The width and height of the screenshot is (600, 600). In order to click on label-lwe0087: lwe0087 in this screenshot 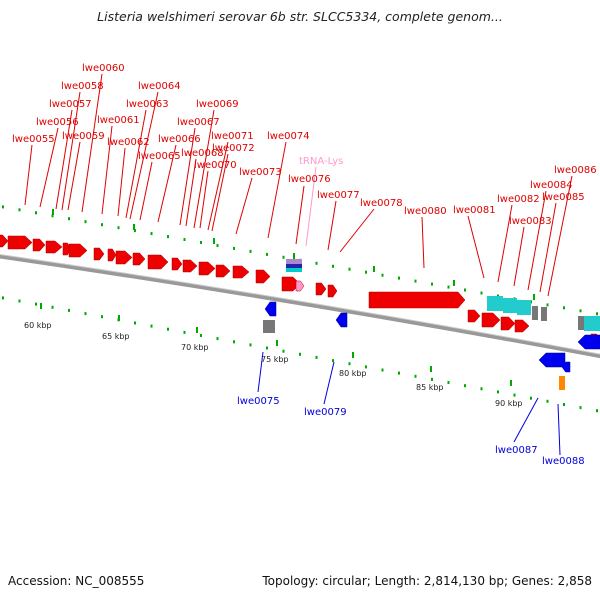, I will do `click(516, 450)`.